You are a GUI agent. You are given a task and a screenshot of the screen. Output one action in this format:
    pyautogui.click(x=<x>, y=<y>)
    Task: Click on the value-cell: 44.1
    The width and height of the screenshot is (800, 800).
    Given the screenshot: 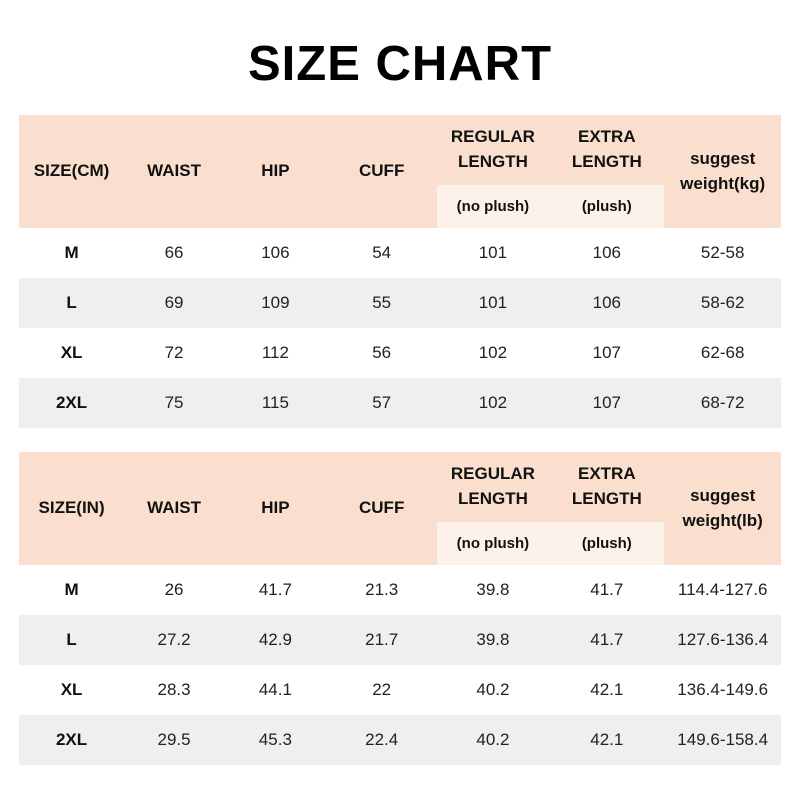 What is the action you would take?
    pyautogui.click(x=275, y=690)
    